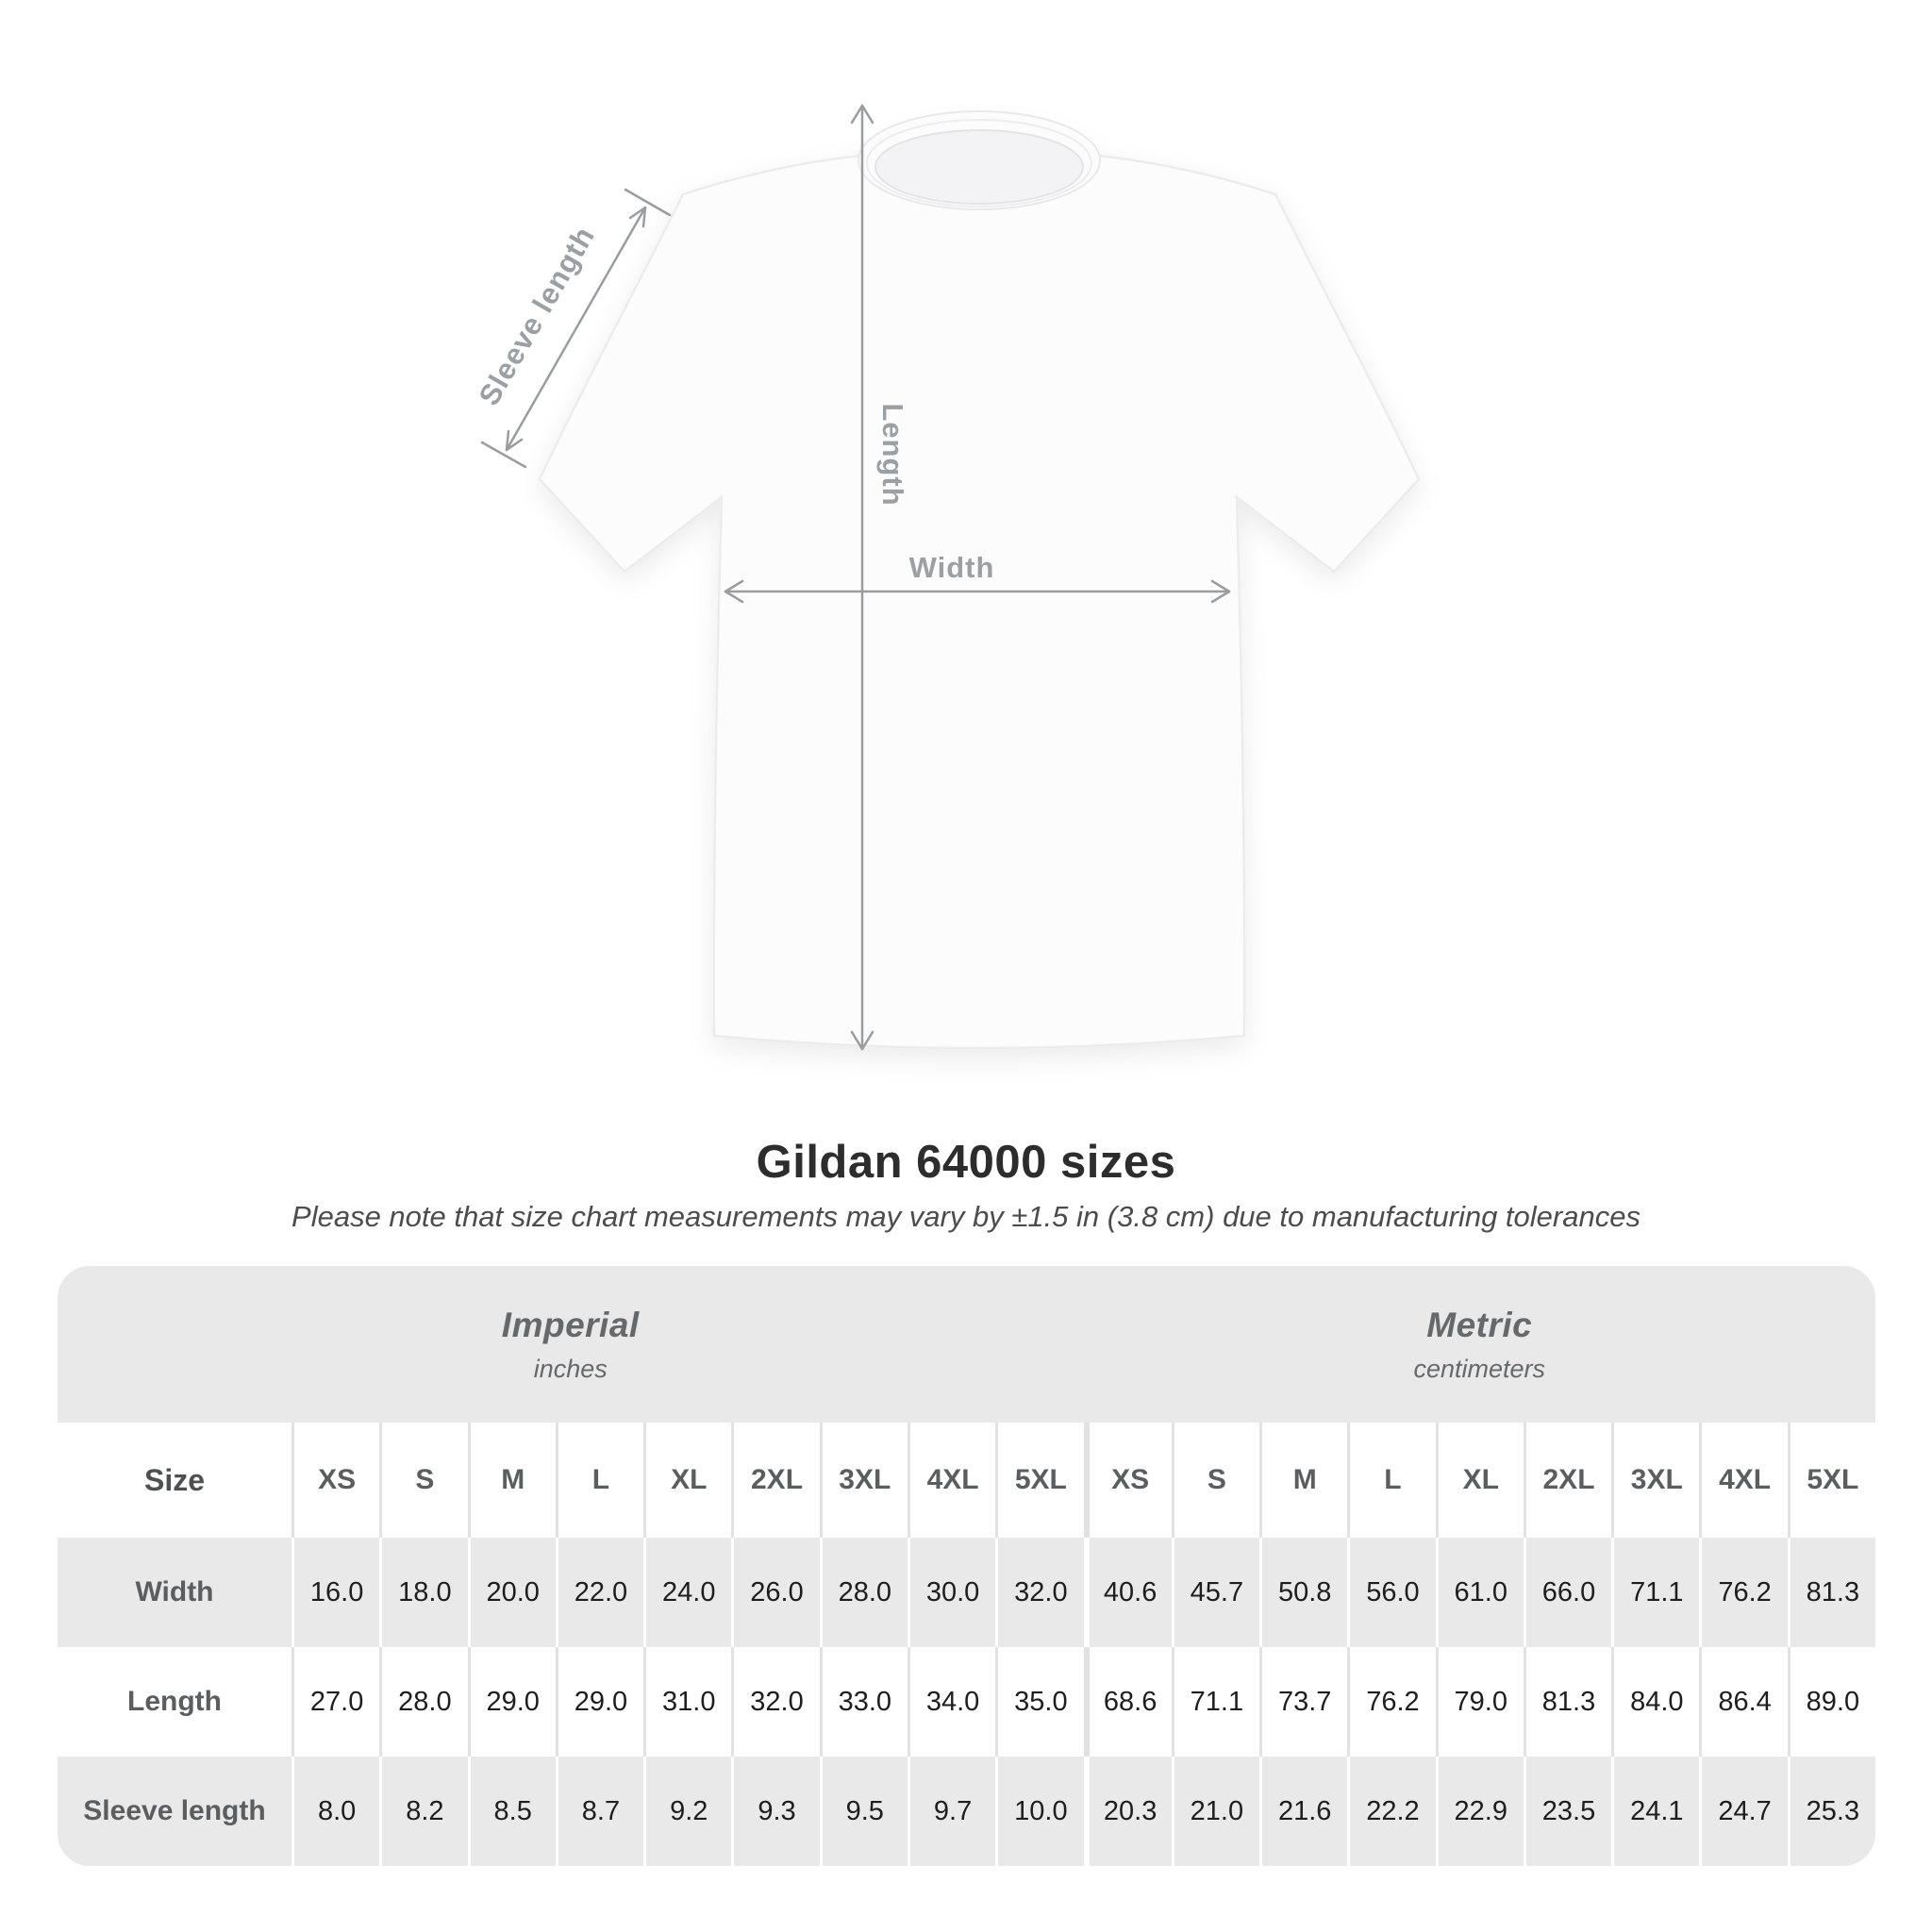 The width and height of the screenshot is (1932, 1932). I want to click on unit-group-header-row: Imperial inches Metric centimeters, so click(967, 1344).